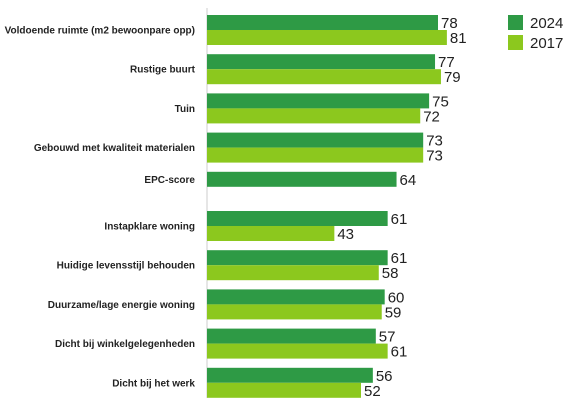 The width and height of the screenshot is (568, 398). Describe the element at coordinates (345, 234) in the screenshot. I see `value-label-2017-instapklare-woning: 43` at that location.